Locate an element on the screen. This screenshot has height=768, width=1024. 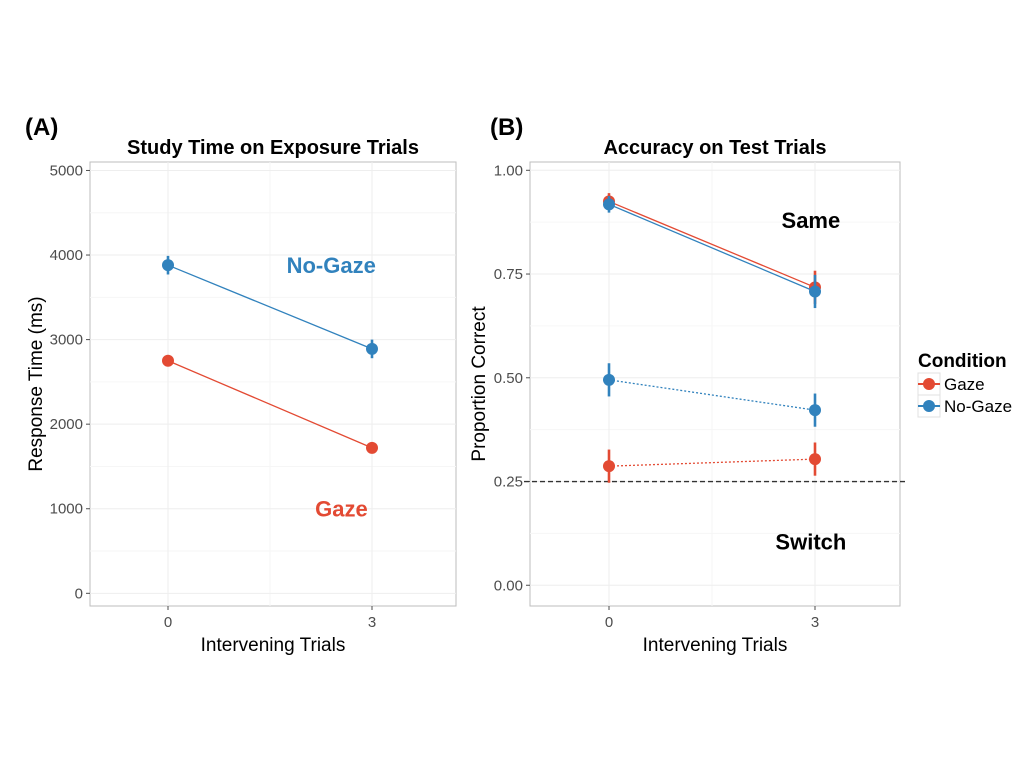
y-tick-label: 3000 is located at coordinates (66, 340).